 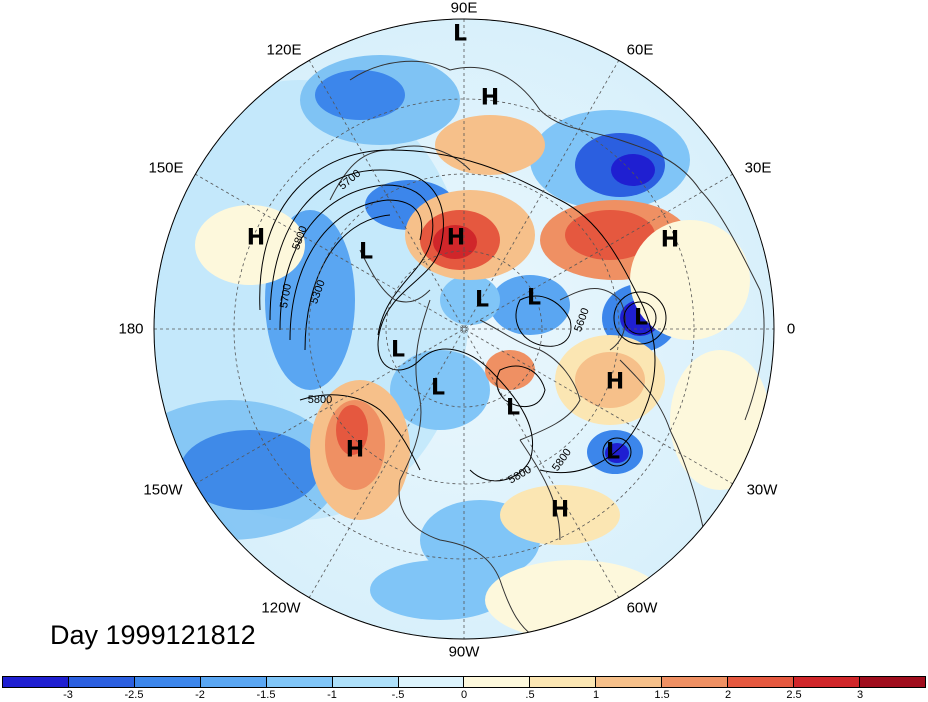 What do you see at coordinates (398, 695) in the screenshot?
I see `colorbar-tick-label: -.5` at bounding box center [398, 695].